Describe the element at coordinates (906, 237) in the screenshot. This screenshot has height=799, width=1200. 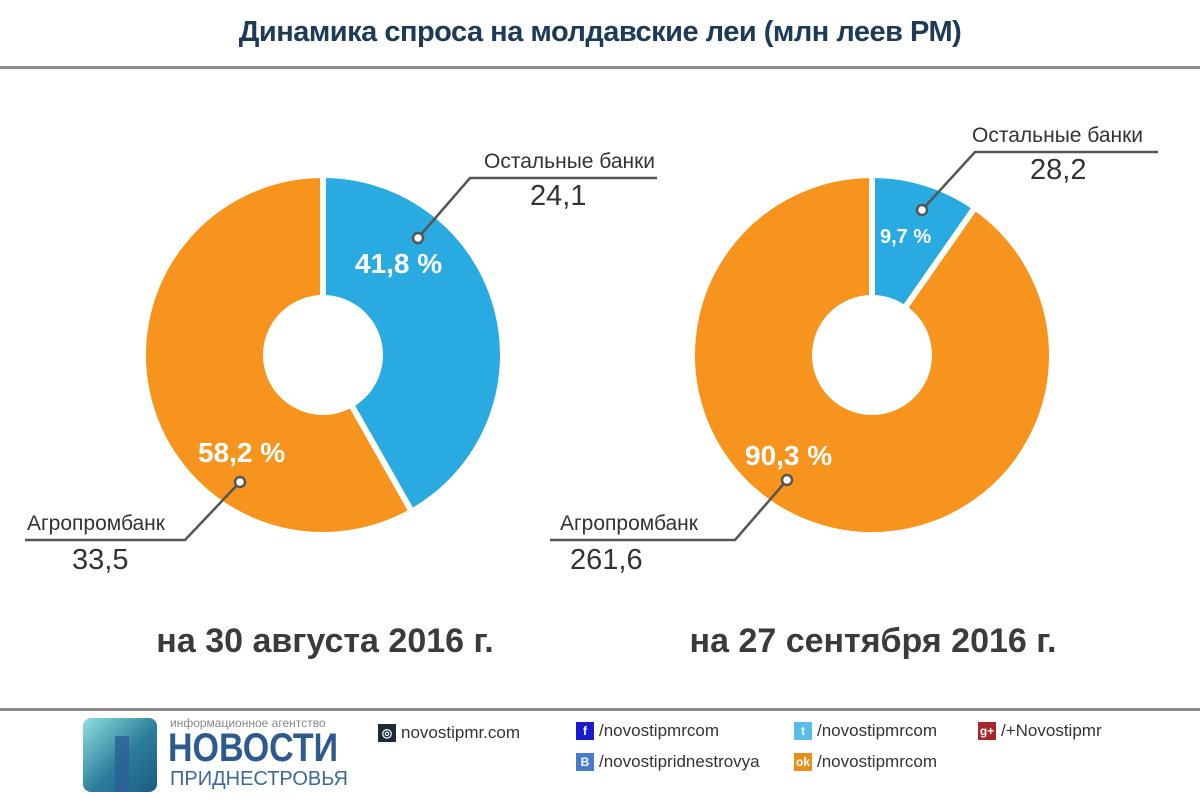
I see `percent-other-banks-2: 9,7 %` at that location.